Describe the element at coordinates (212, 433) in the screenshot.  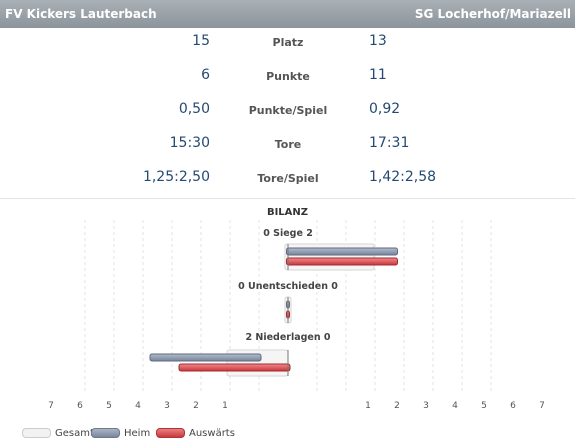
I see `legend-label: Auswärts` at that location.